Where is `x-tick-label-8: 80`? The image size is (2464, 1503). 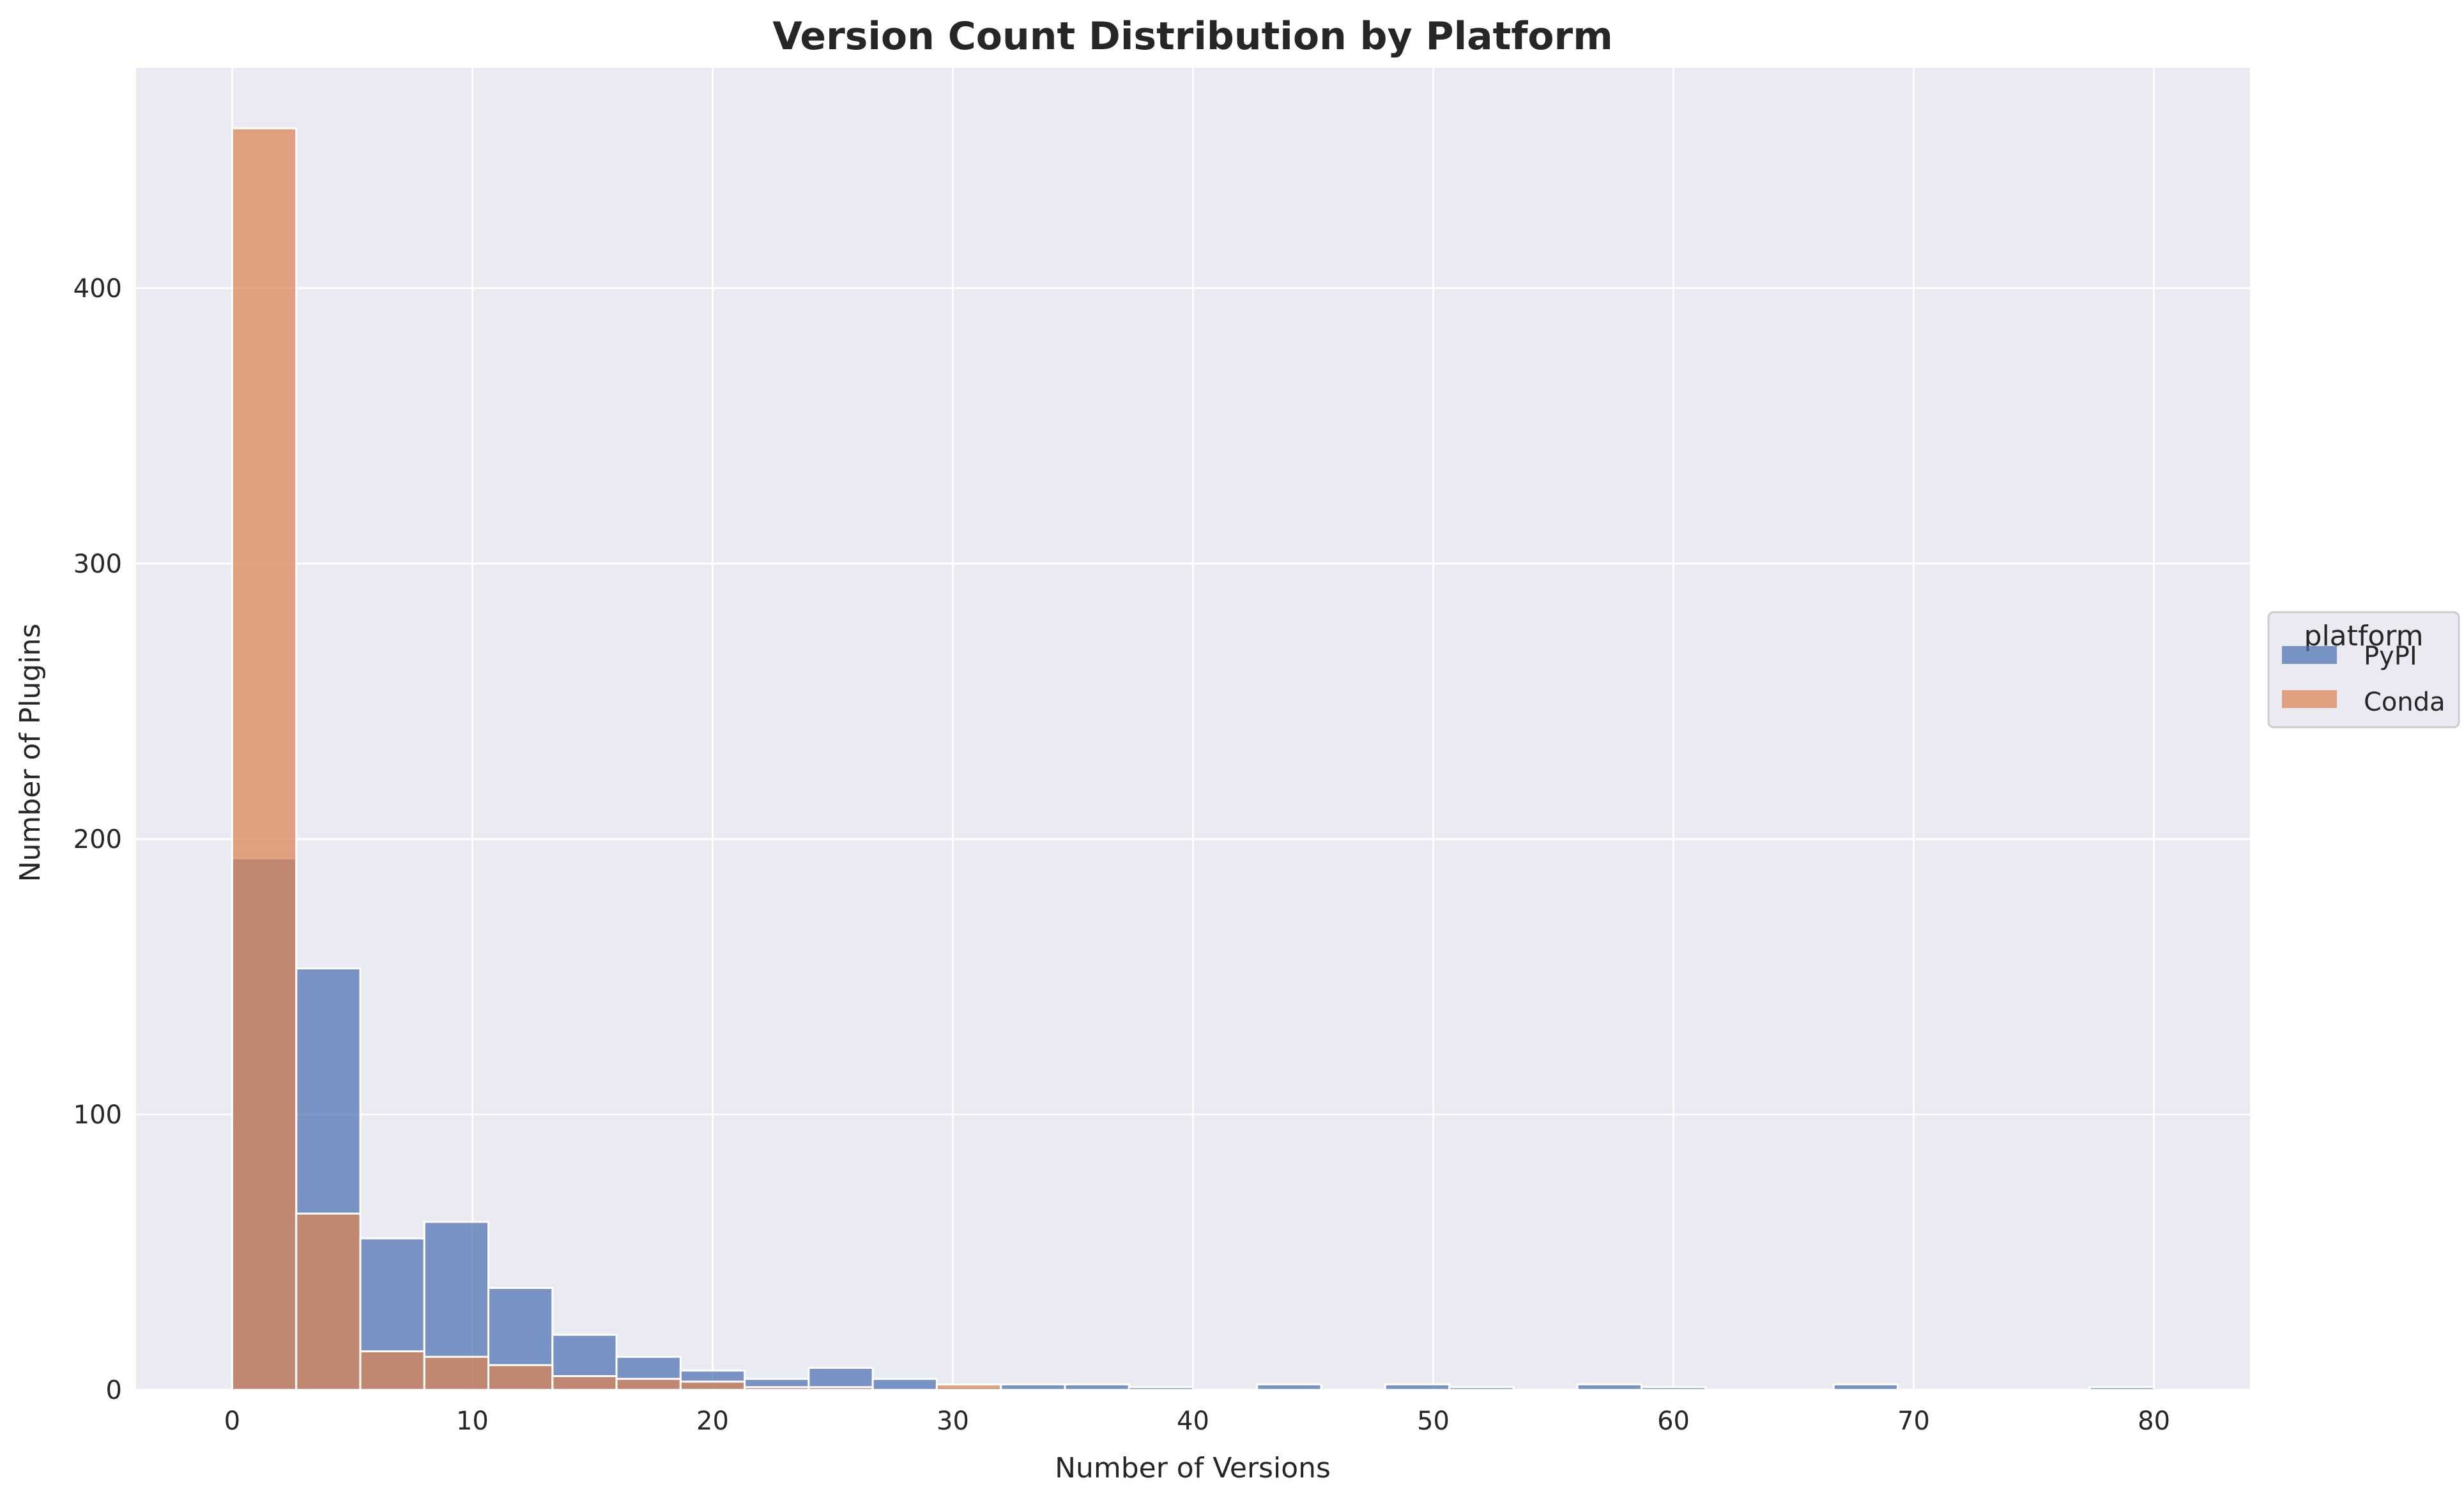
x-tick-label-8: 80 is located at coordinates (2154, 1422).